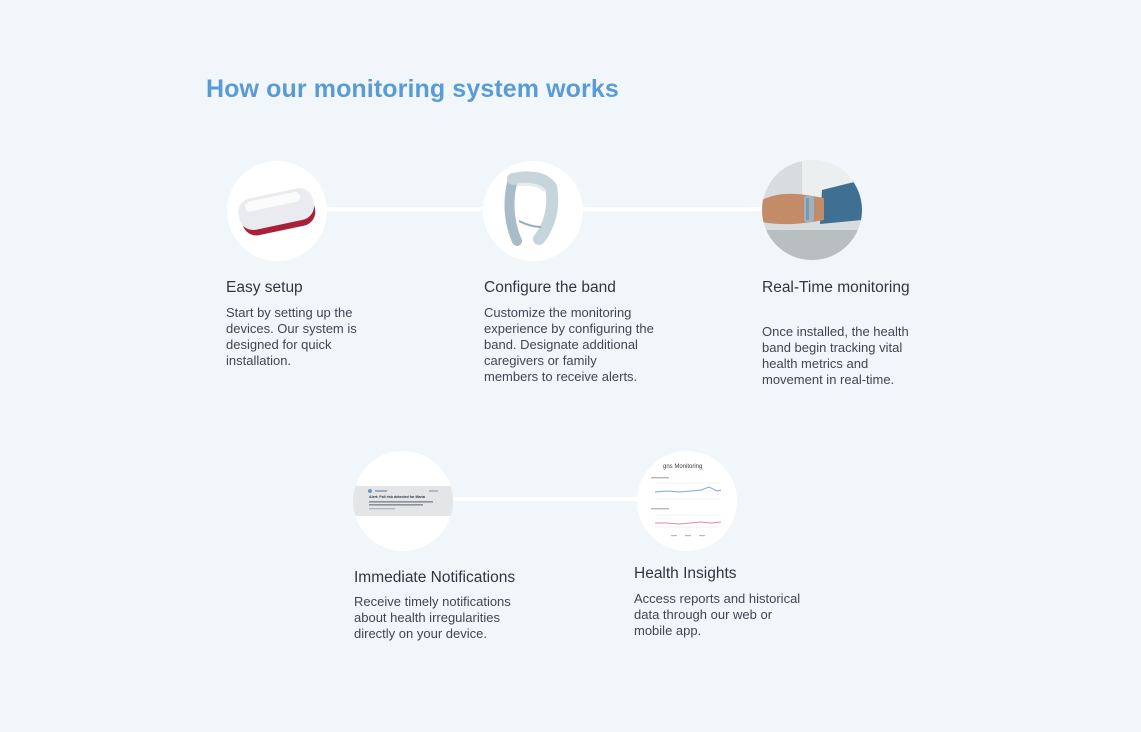 This screenshot has width=1141, height=732. Describe the element at coordinates (531, 208) in the screenshot. I see `wristband-icon` at that location.